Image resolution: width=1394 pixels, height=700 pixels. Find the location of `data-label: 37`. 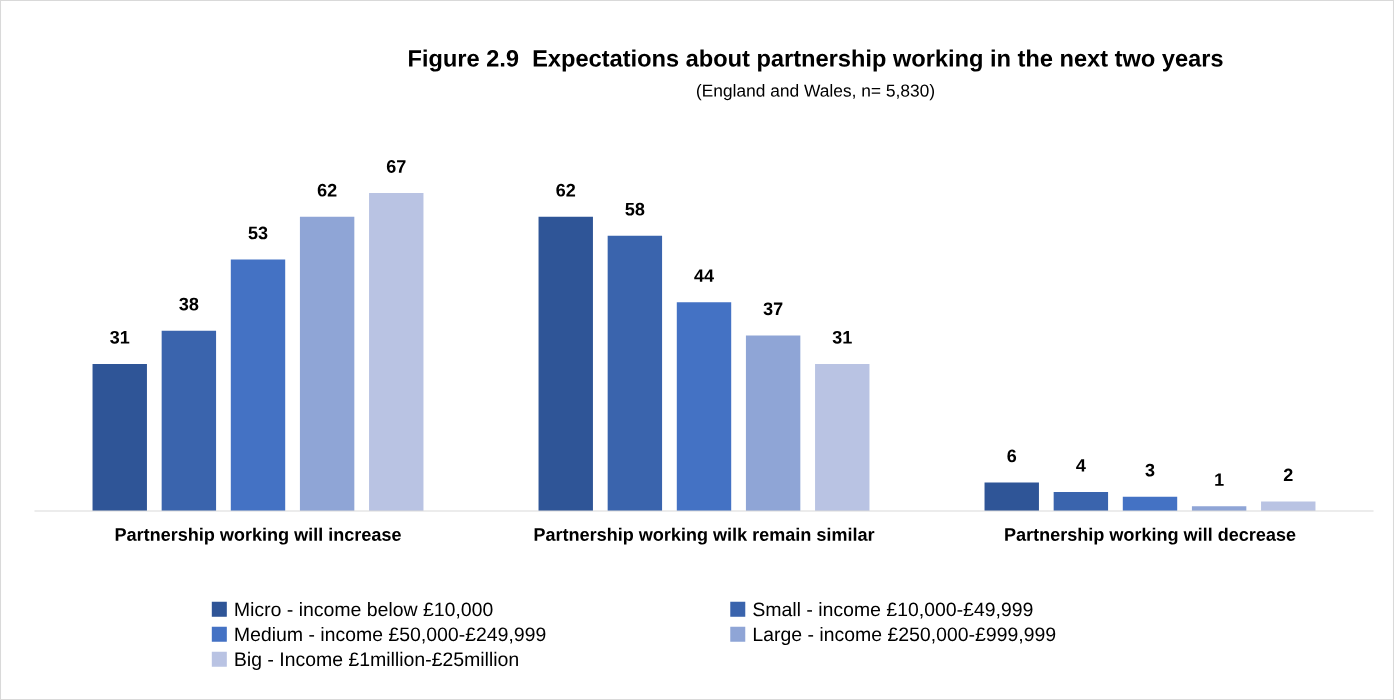

data-label: 37 is located at coordinates (773, 309).